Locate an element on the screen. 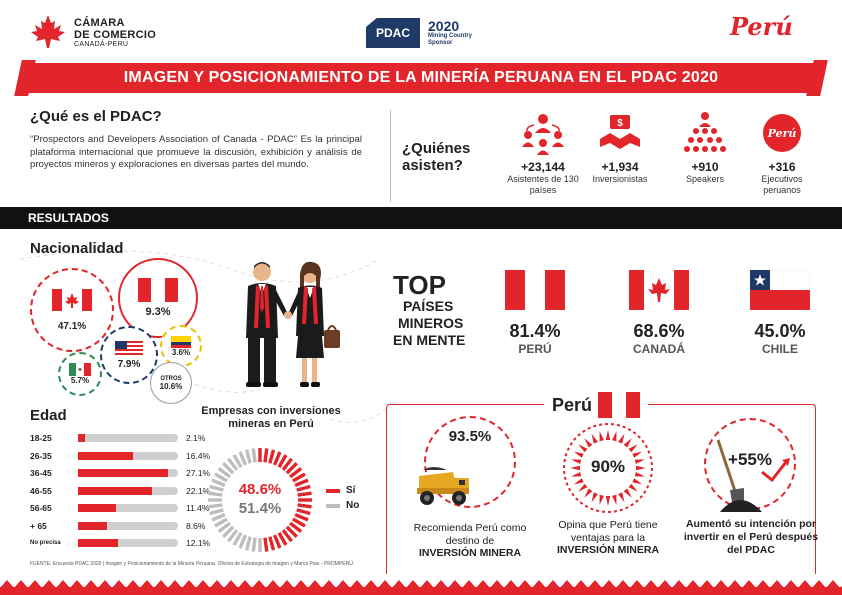  nationality-title: Nacionalidad is located at coordinates (77, 248).